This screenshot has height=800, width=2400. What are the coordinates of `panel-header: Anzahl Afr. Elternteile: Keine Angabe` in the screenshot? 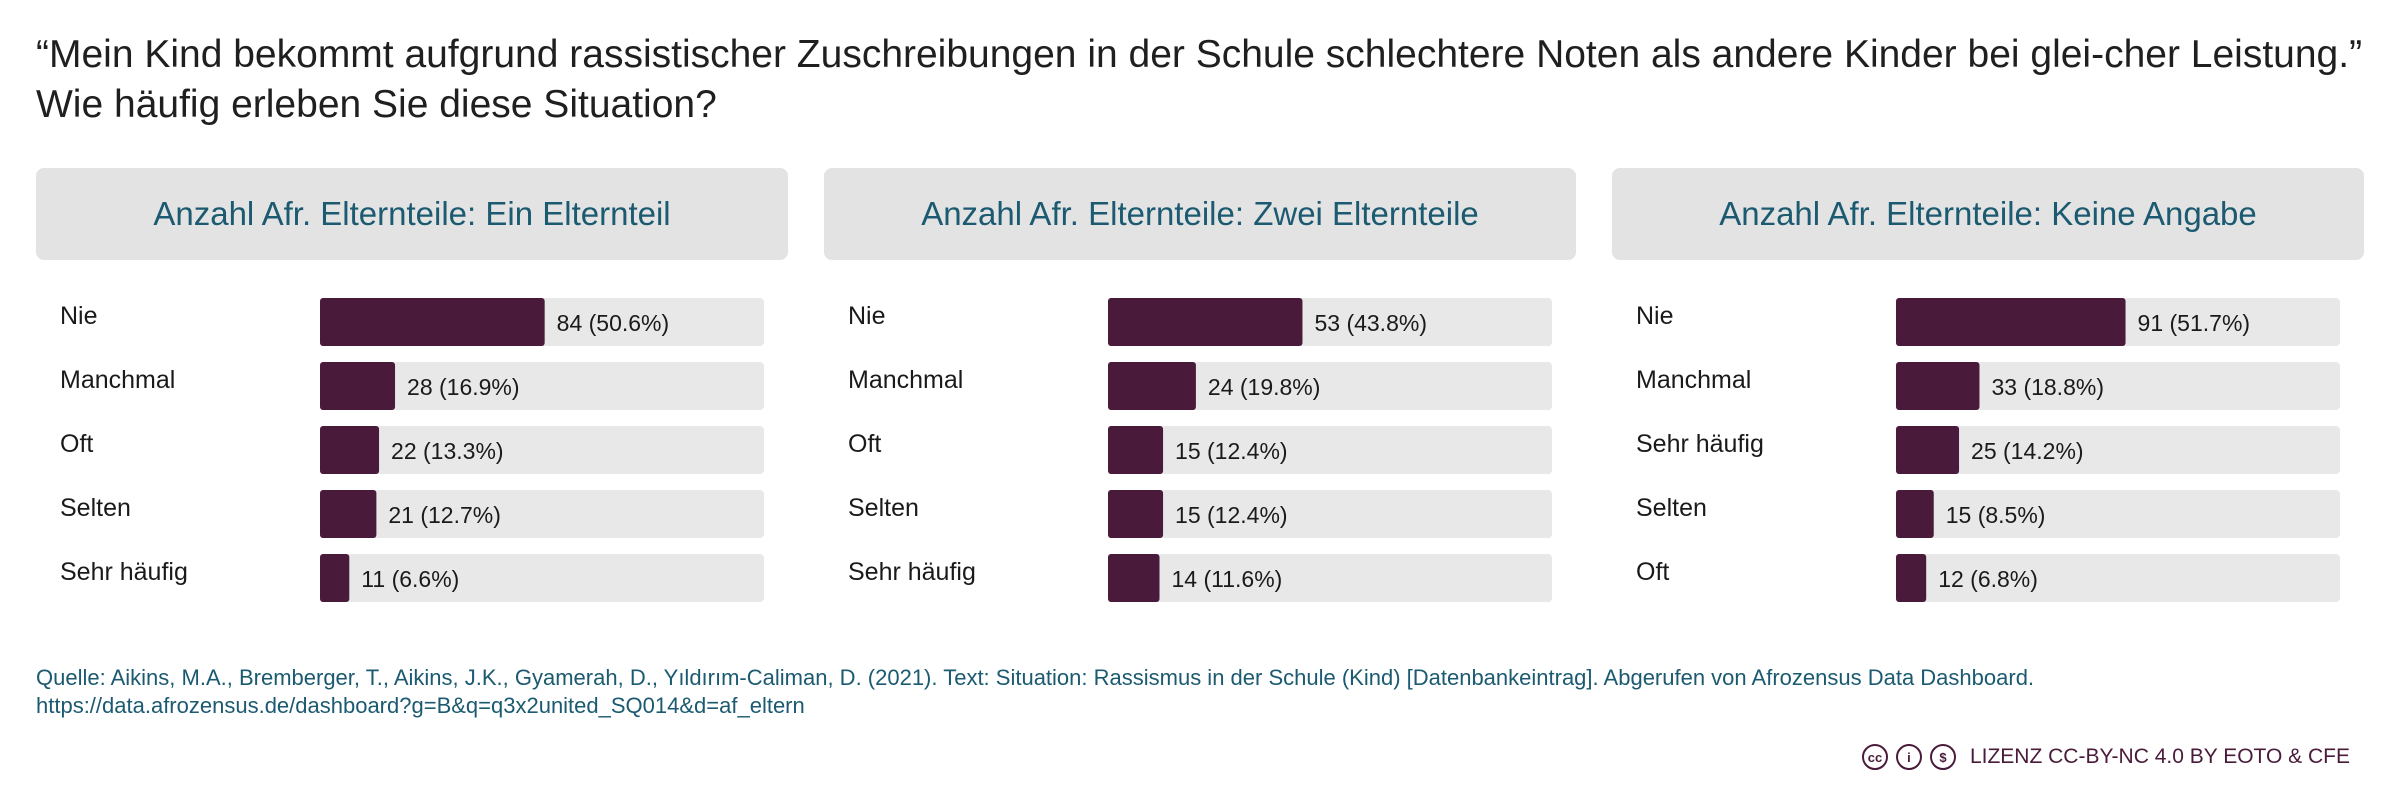 It's located at (1988, 214).